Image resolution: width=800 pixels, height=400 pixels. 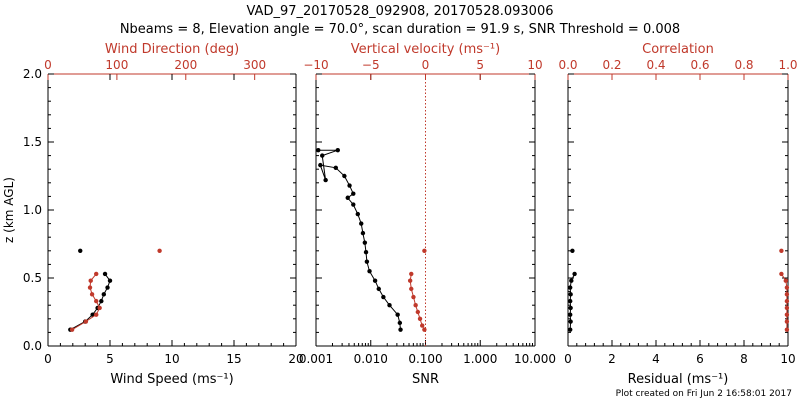 What do you see at coordinates (315, 65) in the screenshot?
I see `snr-top-tick-label: −10` at bounding box center [315, 65].